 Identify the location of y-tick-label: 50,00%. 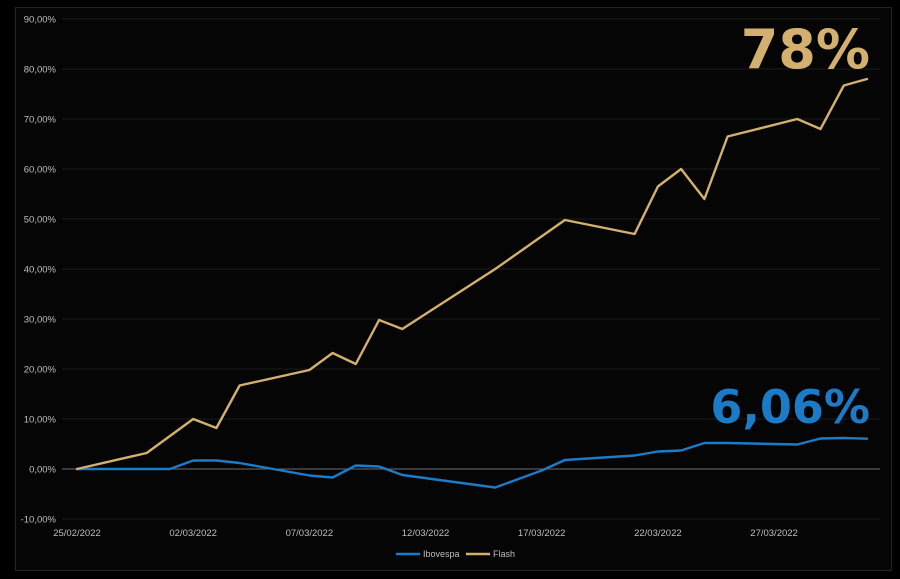
(40, 220).